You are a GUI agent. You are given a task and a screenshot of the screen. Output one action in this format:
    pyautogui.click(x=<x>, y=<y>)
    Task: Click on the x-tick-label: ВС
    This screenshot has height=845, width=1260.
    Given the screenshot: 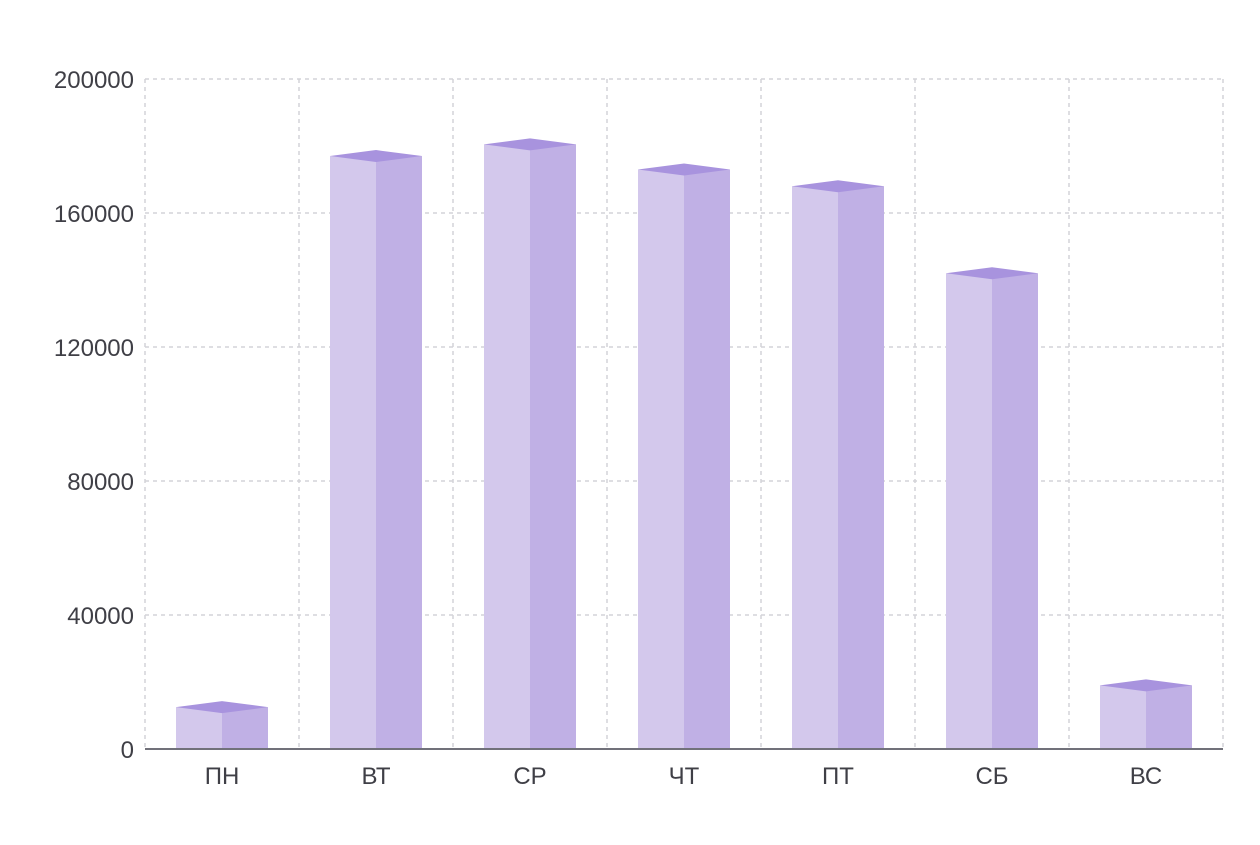 What is the action you would take?
    pyautogui.click(x=1146, y=776)
    